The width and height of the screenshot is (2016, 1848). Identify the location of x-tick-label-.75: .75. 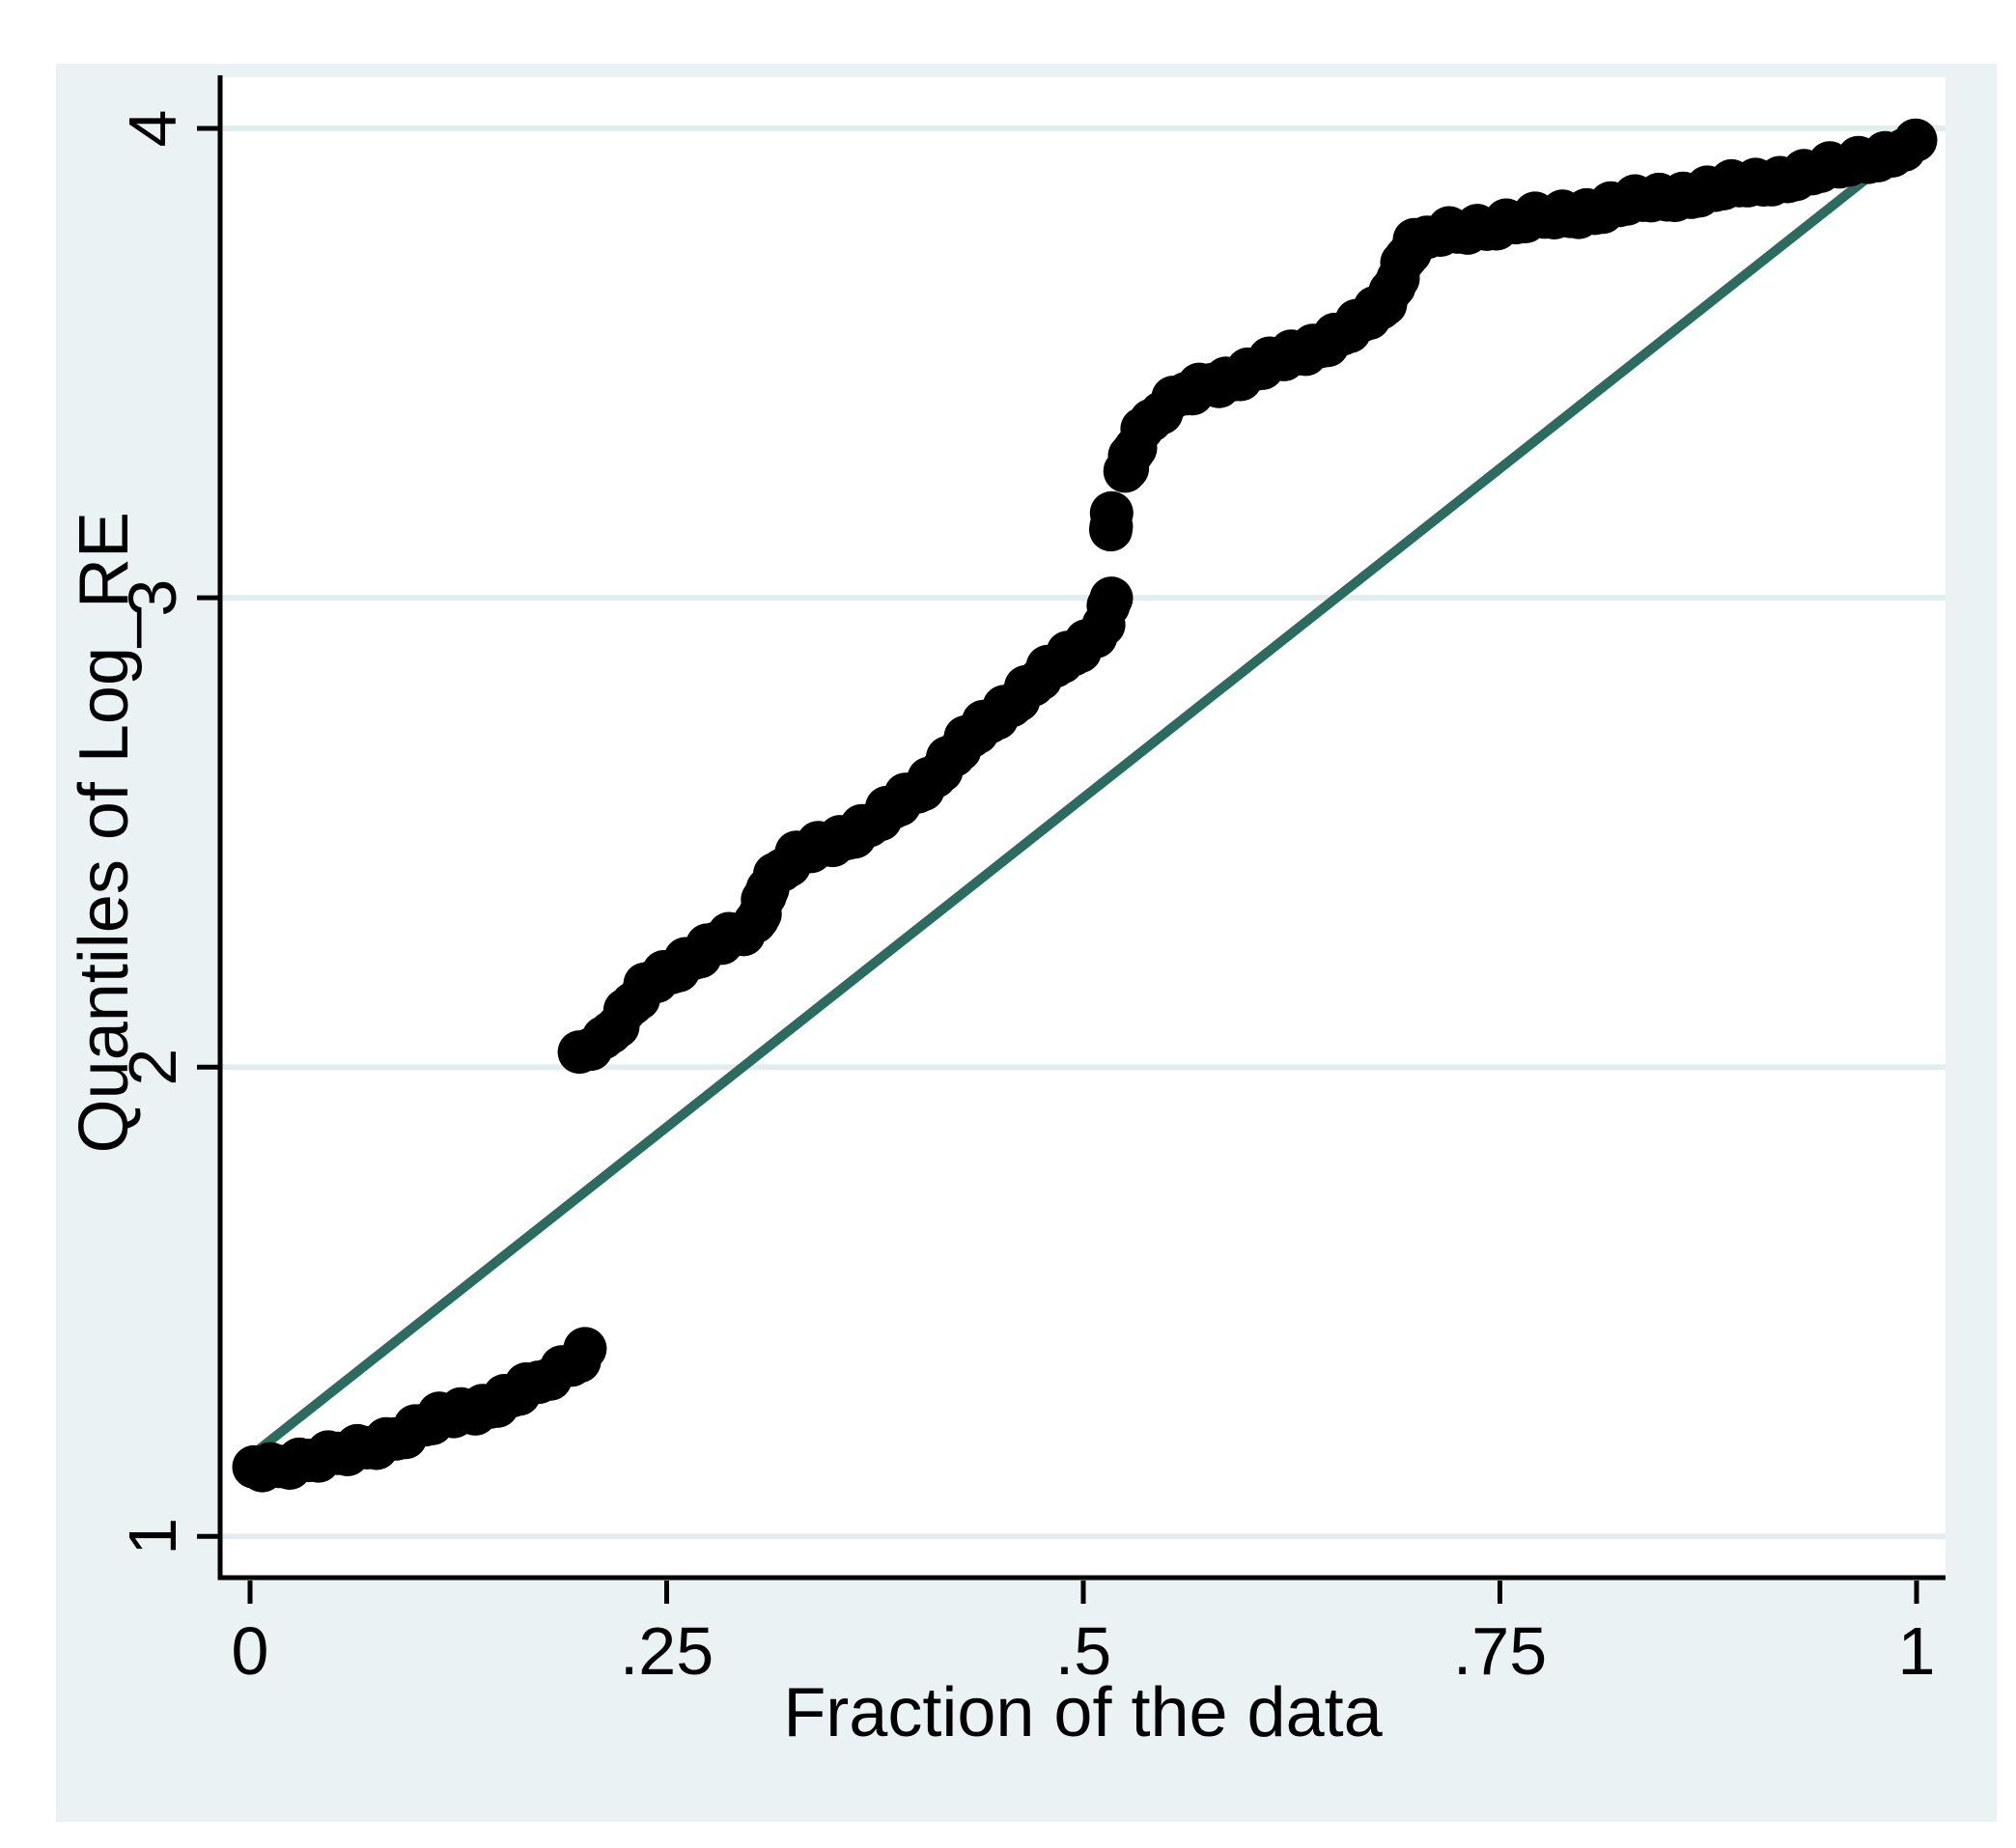
(1500, 1651).